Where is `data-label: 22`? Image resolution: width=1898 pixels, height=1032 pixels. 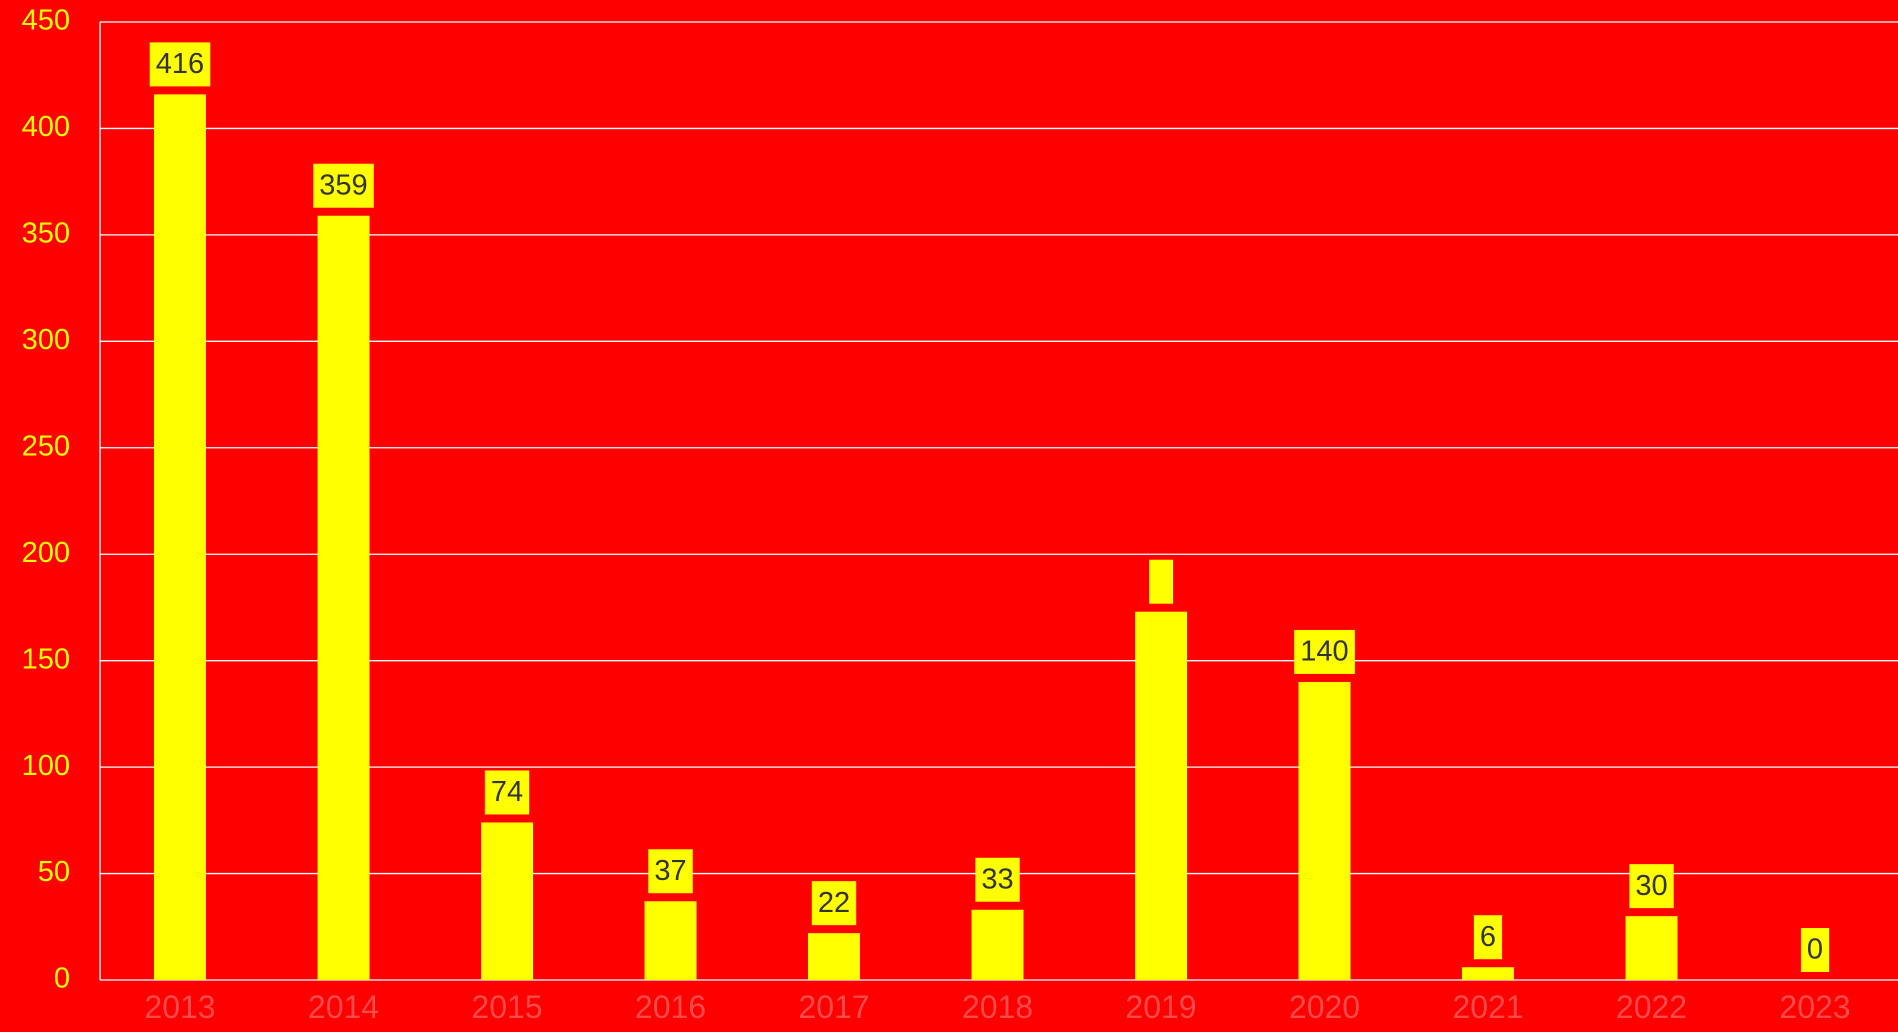 data-label: 22 is located at coordinates (834, 903).